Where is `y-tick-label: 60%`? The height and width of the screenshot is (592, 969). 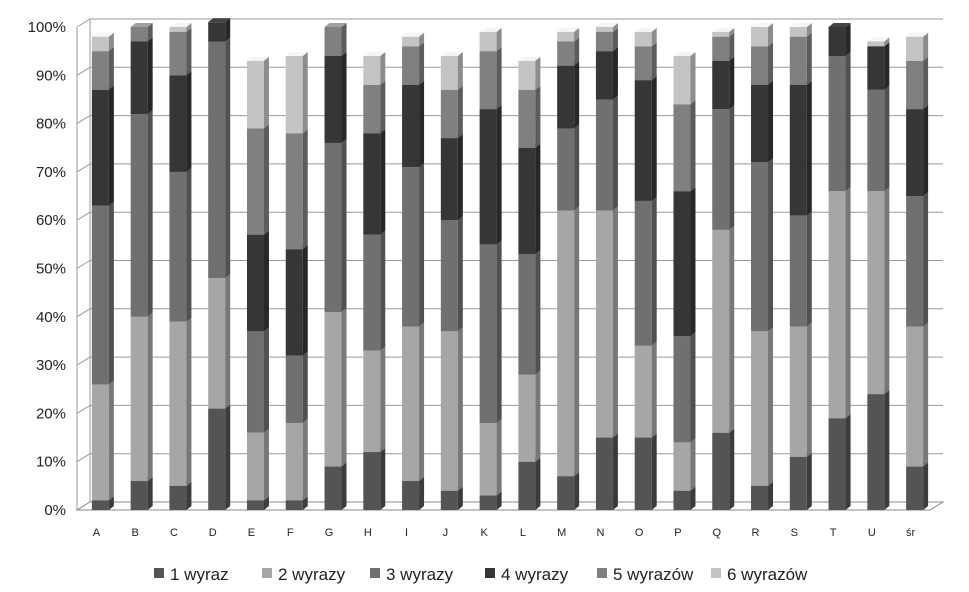
y-tick-label: 60% is located at coordinates (51, 220).